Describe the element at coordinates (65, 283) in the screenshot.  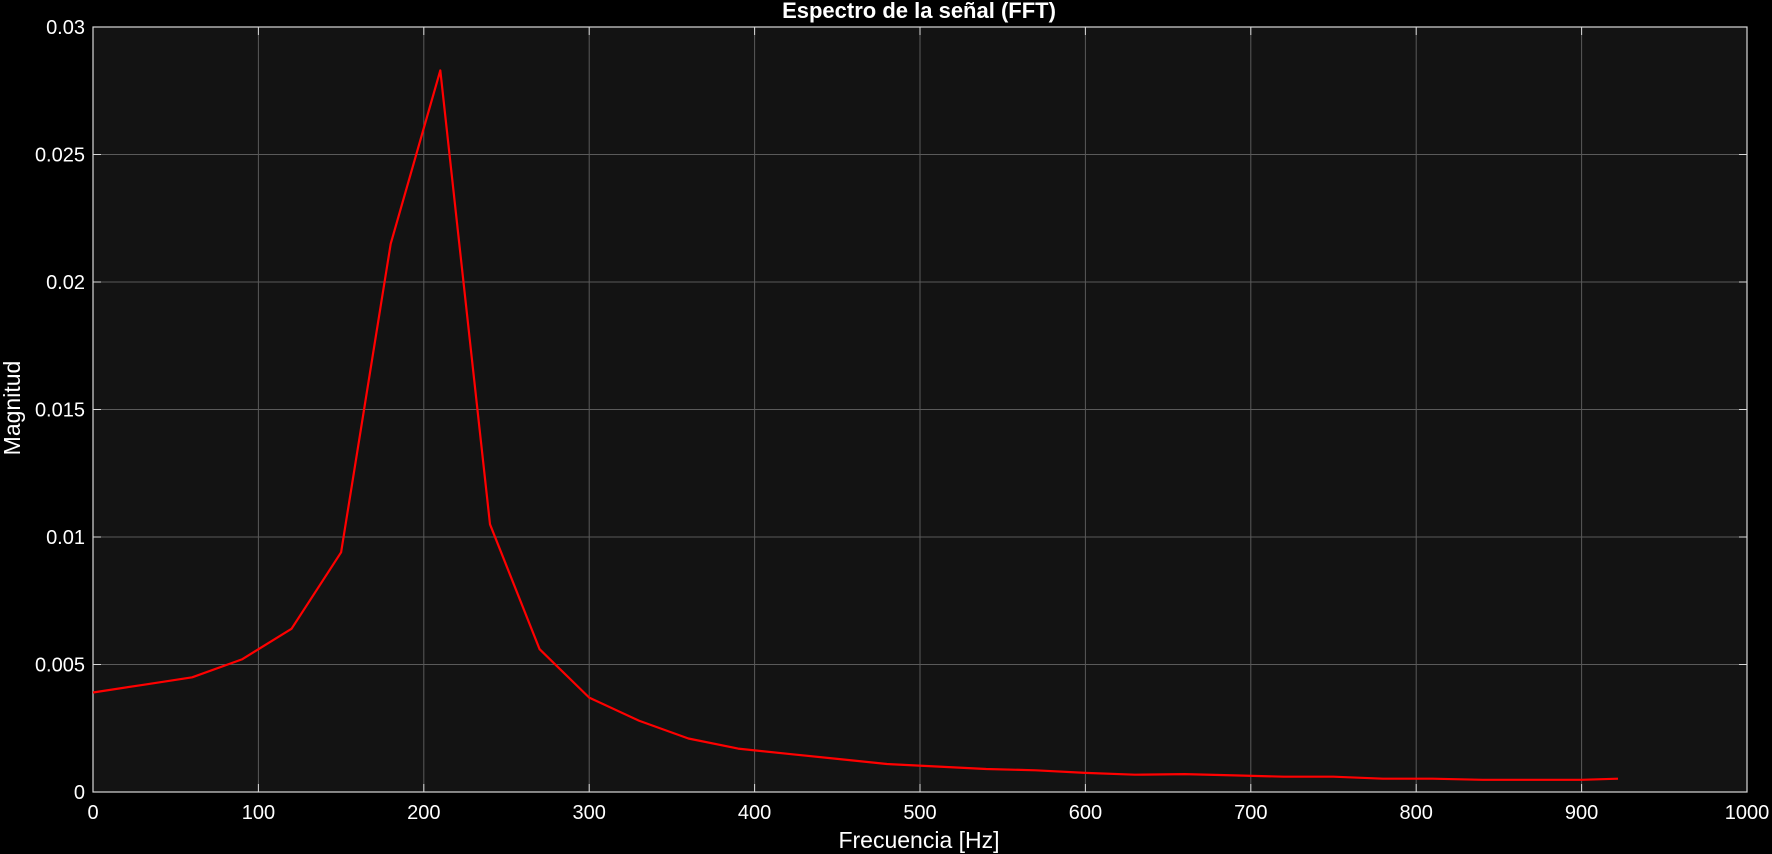
I see `y-tick-label: 0.02` at that location.